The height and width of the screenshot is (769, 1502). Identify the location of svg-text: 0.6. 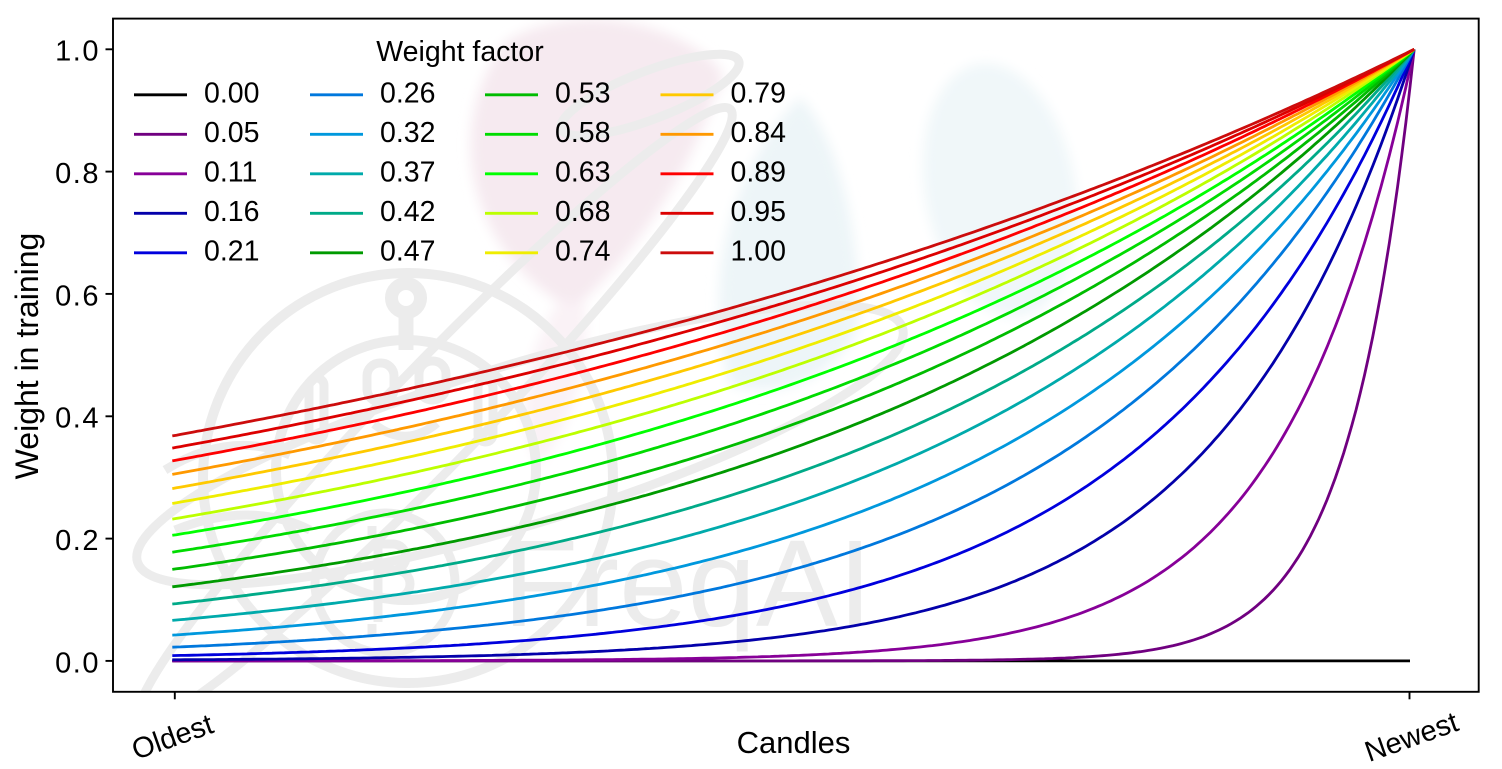
(77, 296).